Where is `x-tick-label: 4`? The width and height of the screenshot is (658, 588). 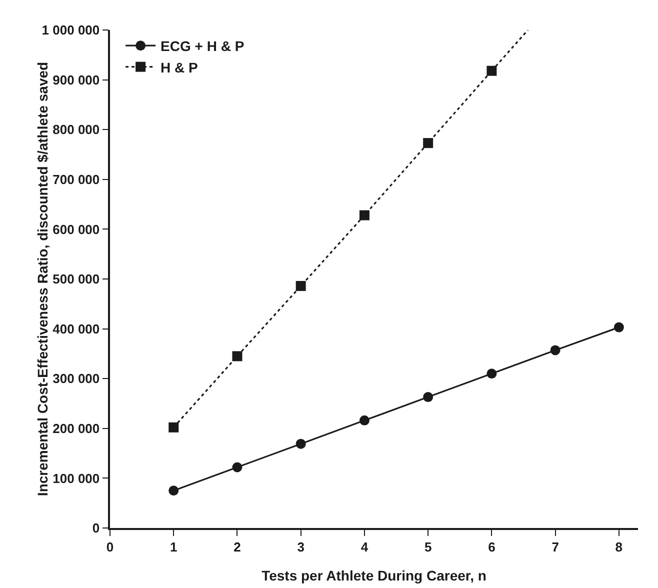 x-tick-label: 4 is located at coordinates (364, 546).